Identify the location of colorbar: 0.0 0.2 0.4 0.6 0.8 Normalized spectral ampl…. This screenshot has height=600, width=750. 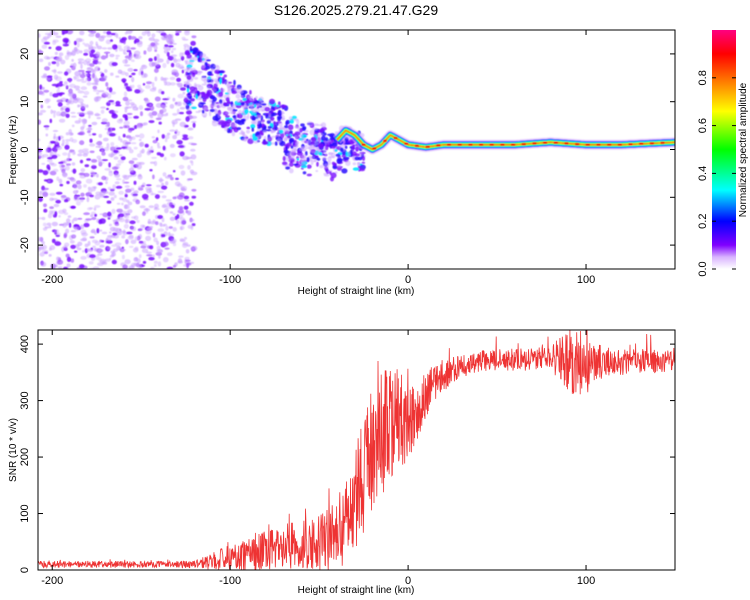
(723, 153).